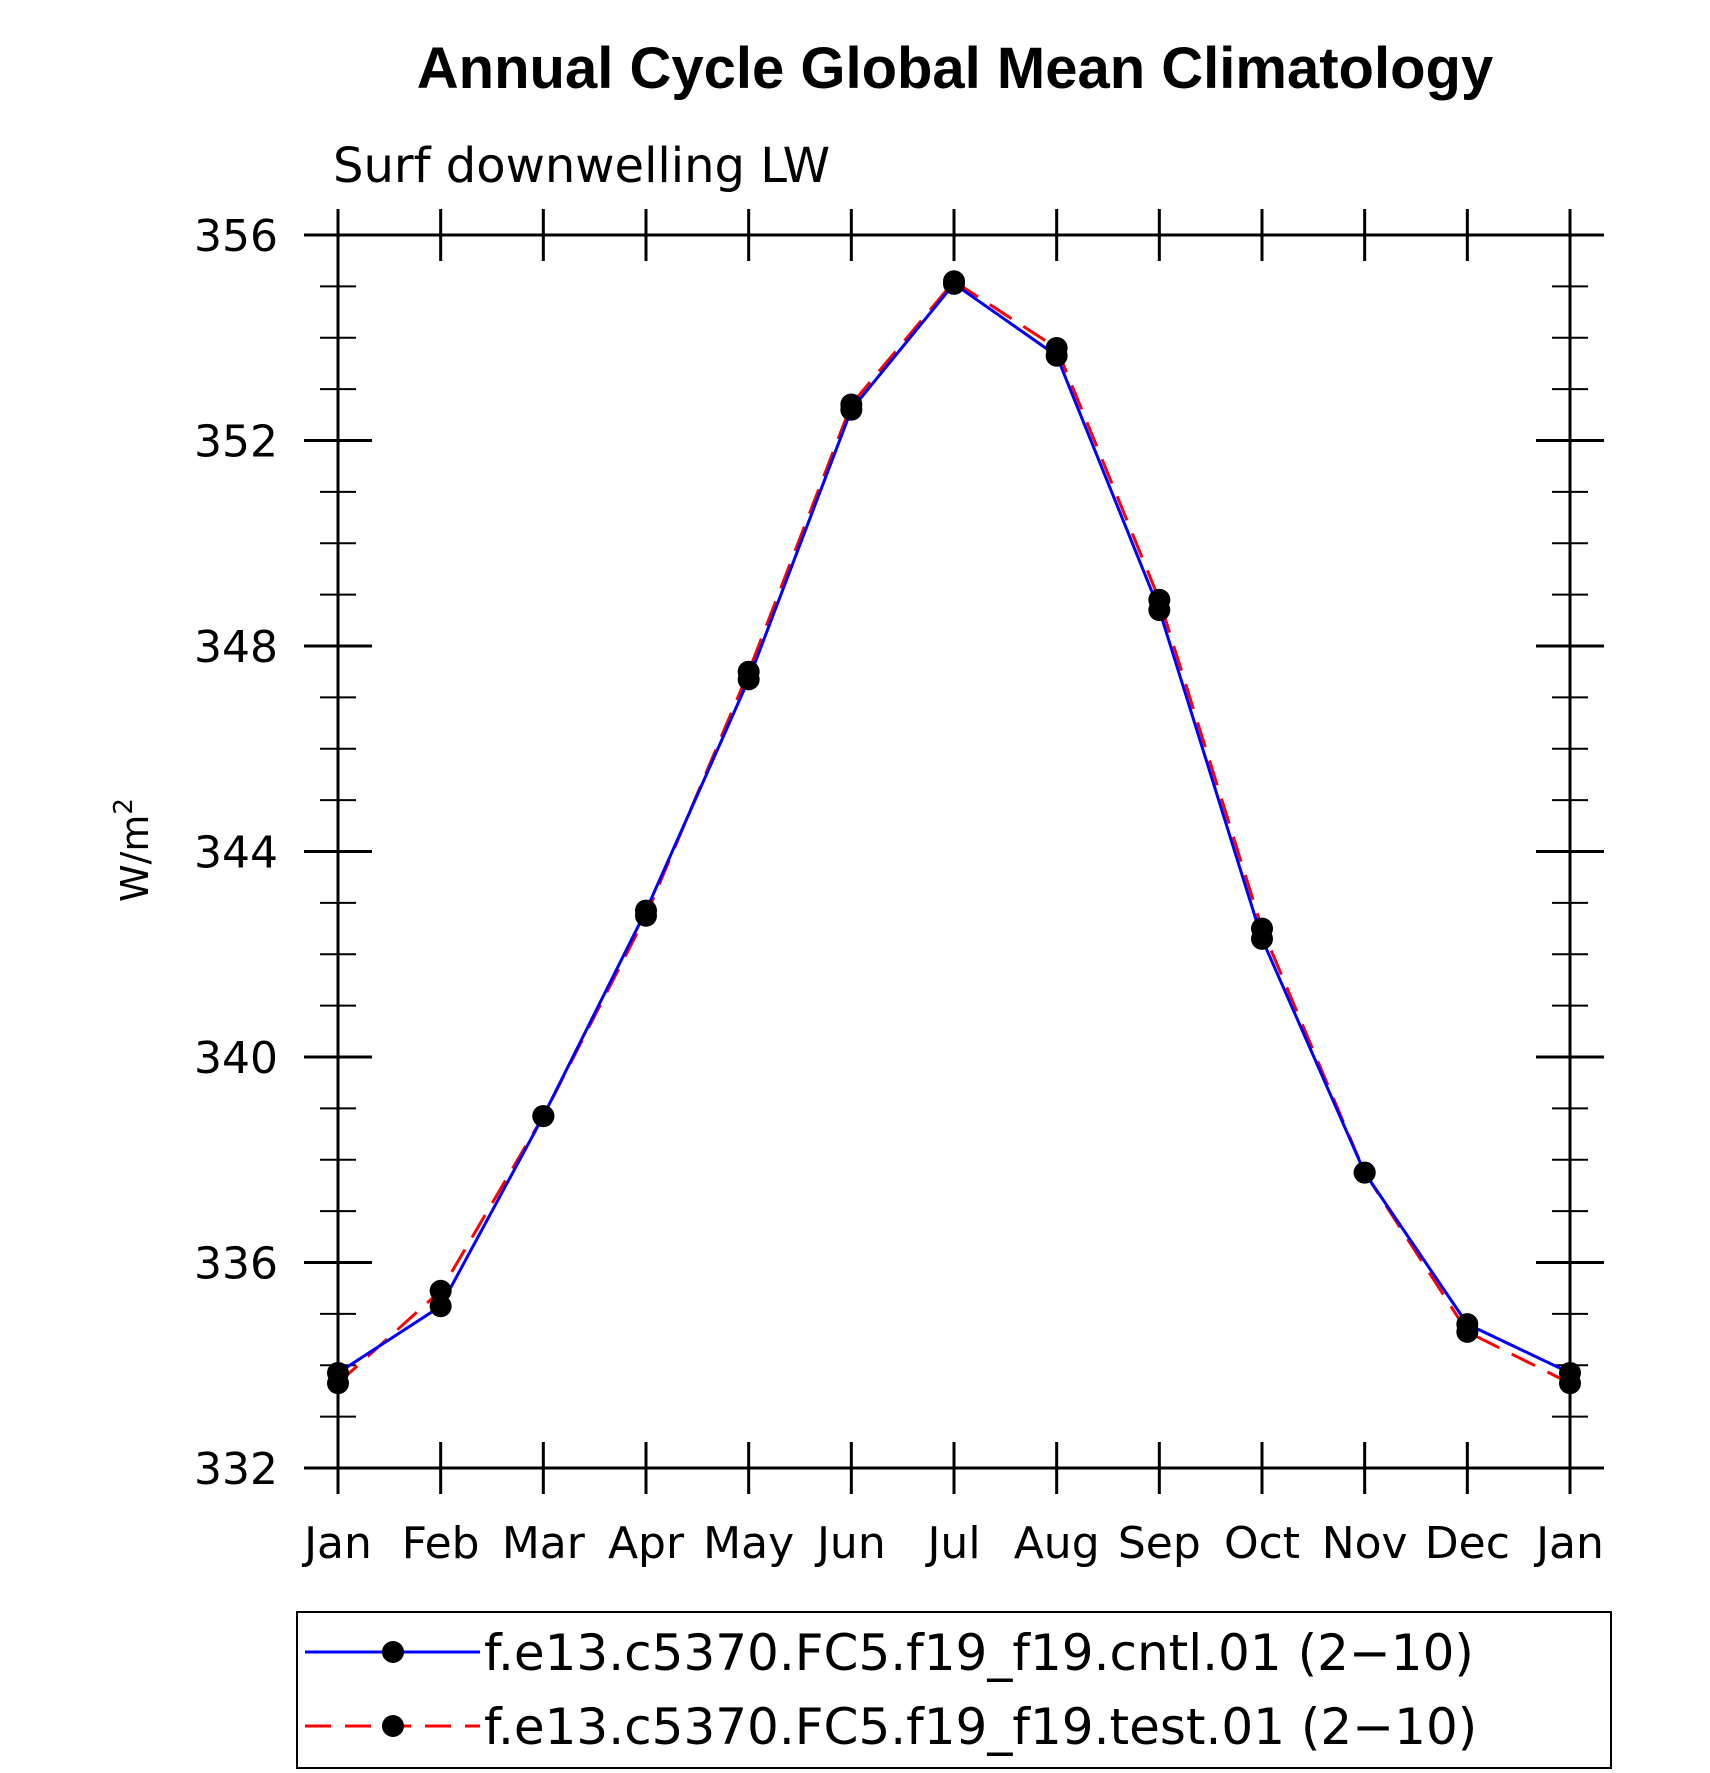 This screenshot has width=1710, height=1773. Describe the element at coordinates (581, 166) in the screenshot. I see `chart-subtitle: Surf downwelling LW` at that location.